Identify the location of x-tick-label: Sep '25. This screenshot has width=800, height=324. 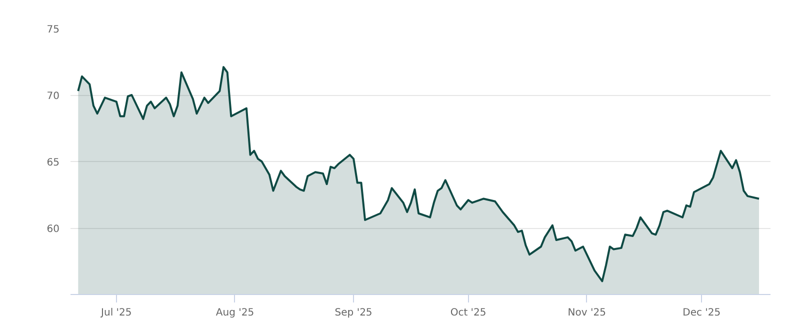
(353, 313).